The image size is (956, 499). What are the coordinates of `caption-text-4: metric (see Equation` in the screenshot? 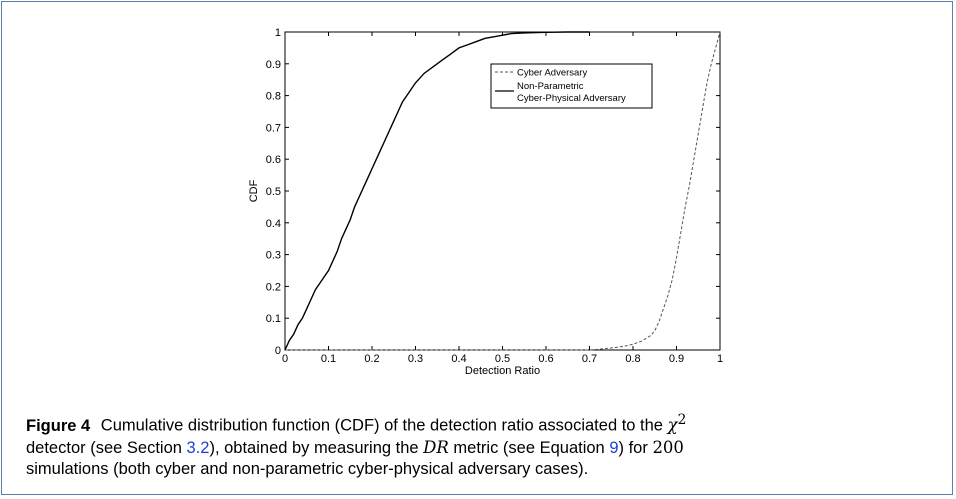 It's located at (529, 447).